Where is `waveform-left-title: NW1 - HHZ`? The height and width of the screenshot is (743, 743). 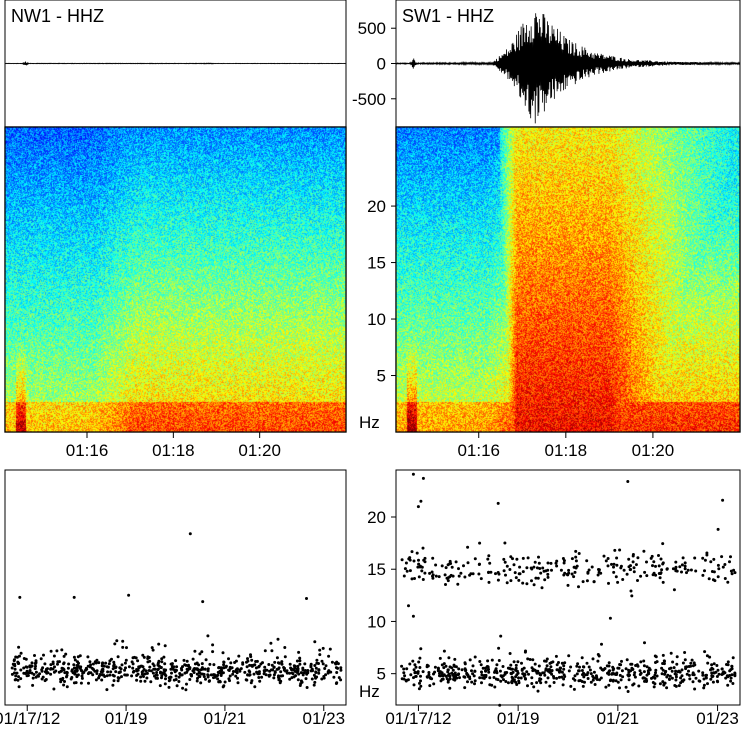 waveform-left-title: NW1 - HHZ is located at coordinates (57, 16).